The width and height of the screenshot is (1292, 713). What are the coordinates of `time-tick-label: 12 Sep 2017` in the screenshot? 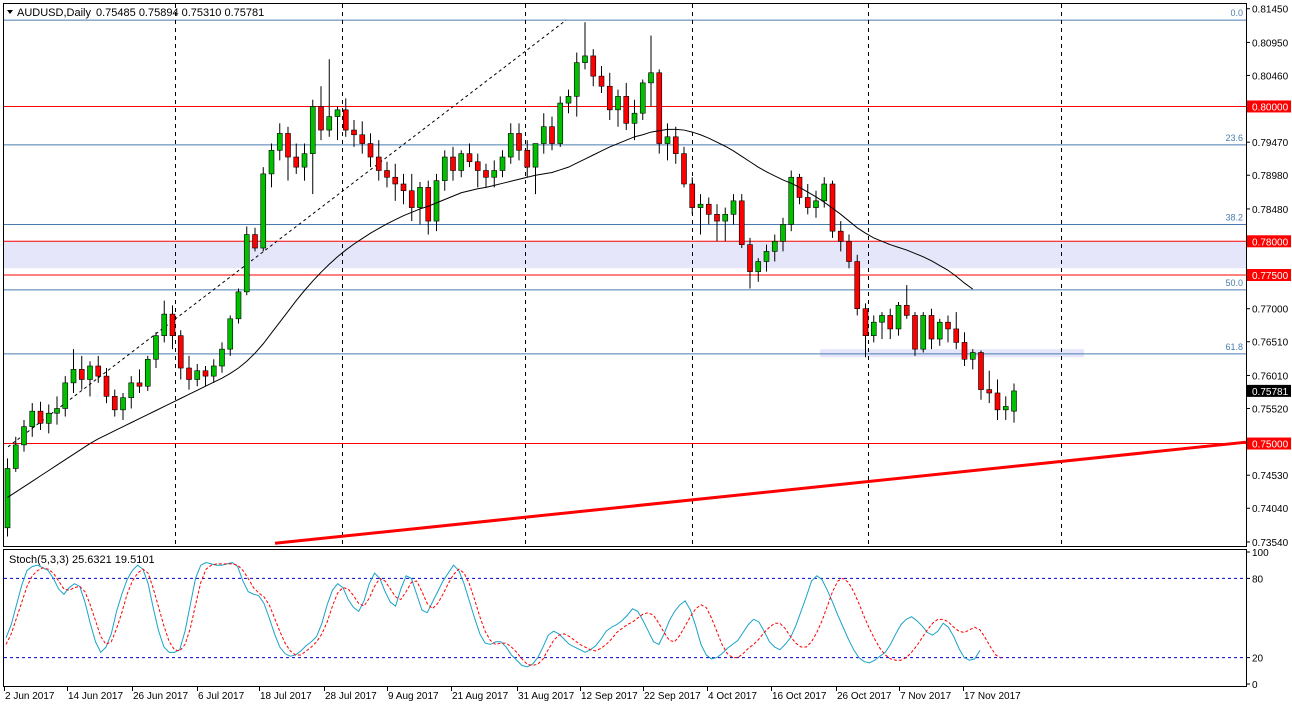 It's located at (609, 696).